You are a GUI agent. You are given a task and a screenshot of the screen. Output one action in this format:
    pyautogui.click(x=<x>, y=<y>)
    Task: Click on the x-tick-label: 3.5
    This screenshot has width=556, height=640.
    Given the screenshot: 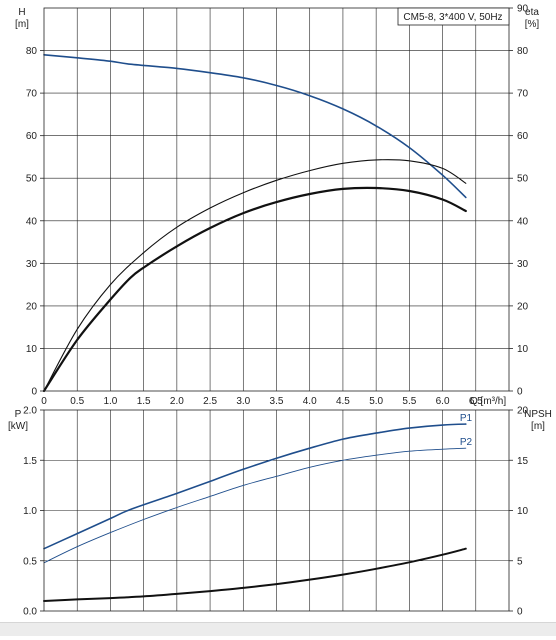 What is the action you would take?
    pyautogui.click(x=277, y=401)
    